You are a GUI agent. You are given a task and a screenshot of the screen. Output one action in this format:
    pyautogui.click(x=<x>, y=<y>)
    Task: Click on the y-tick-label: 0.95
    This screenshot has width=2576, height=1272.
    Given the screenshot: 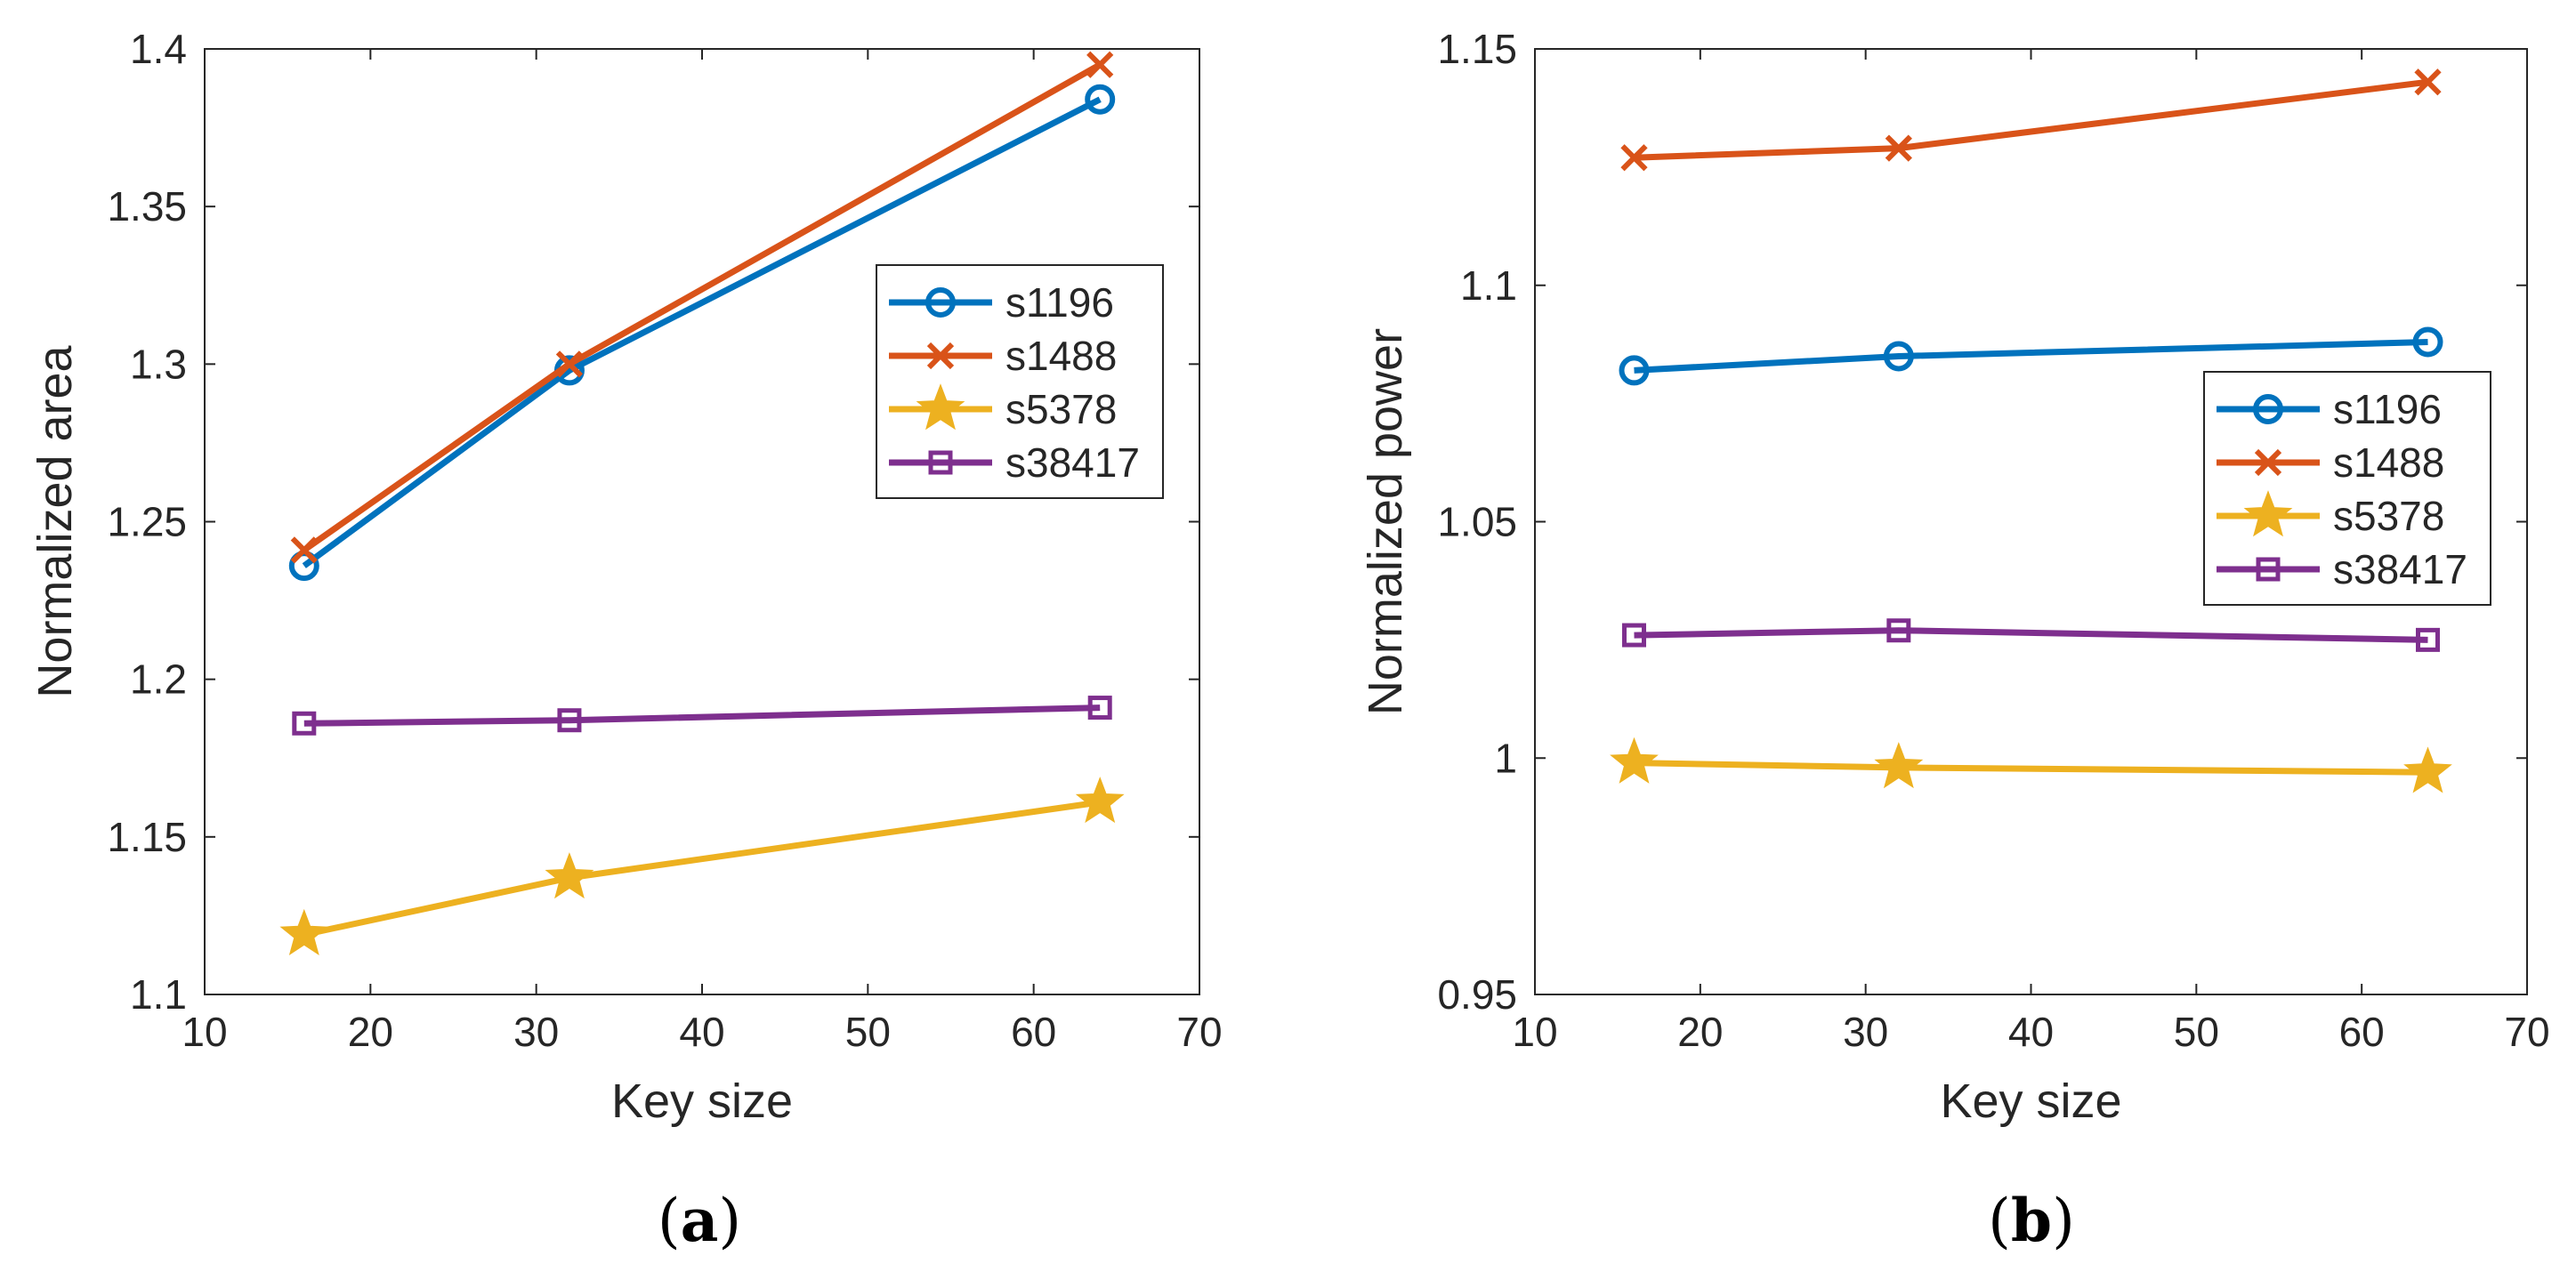 What is the action you would take?
    pyautogui.click(x=1477, y=995)
    